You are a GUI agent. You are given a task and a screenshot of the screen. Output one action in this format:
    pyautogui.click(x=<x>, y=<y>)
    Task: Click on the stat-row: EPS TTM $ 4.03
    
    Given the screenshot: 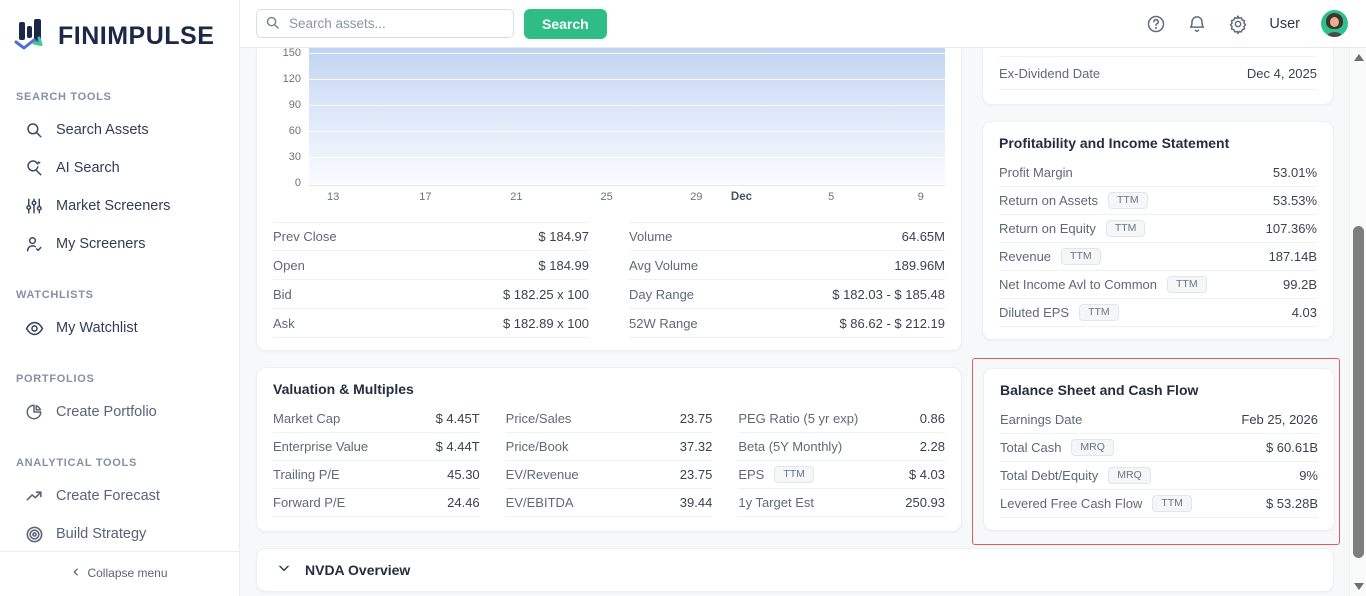 What is the action you would take?
    pyautogui.click(x=842, y=475)
    